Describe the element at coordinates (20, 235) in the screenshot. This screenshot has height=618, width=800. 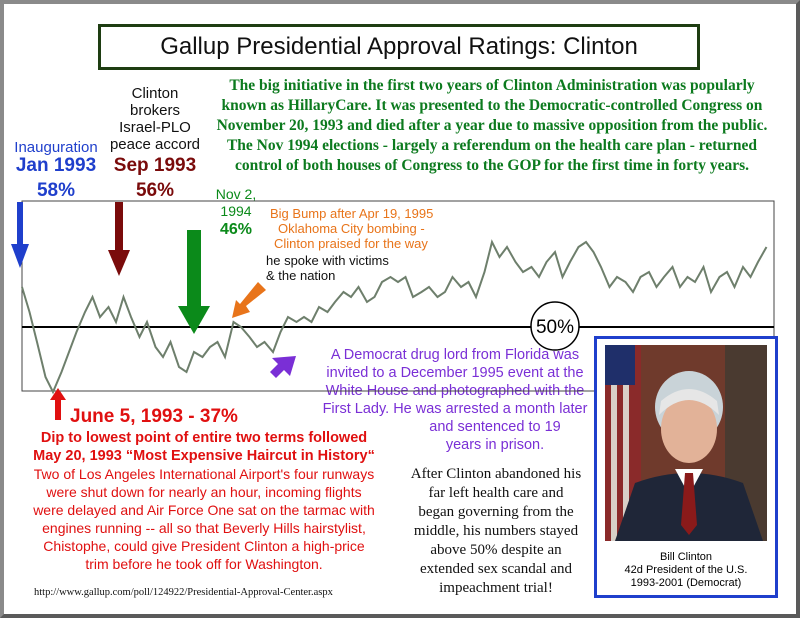
I see `inauguration-arrow` at that location.